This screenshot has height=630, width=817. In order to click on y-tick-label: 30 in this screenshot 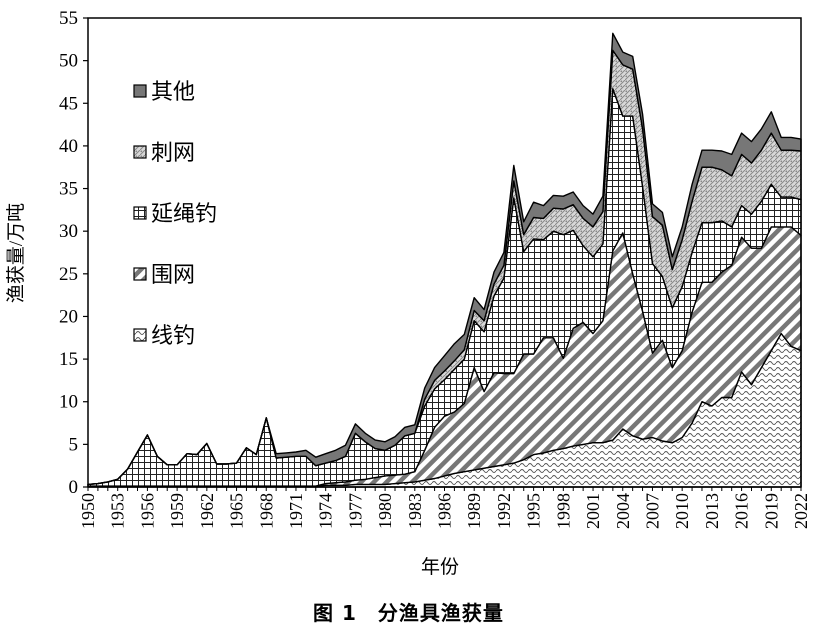, I will do `click(68, 231)`.